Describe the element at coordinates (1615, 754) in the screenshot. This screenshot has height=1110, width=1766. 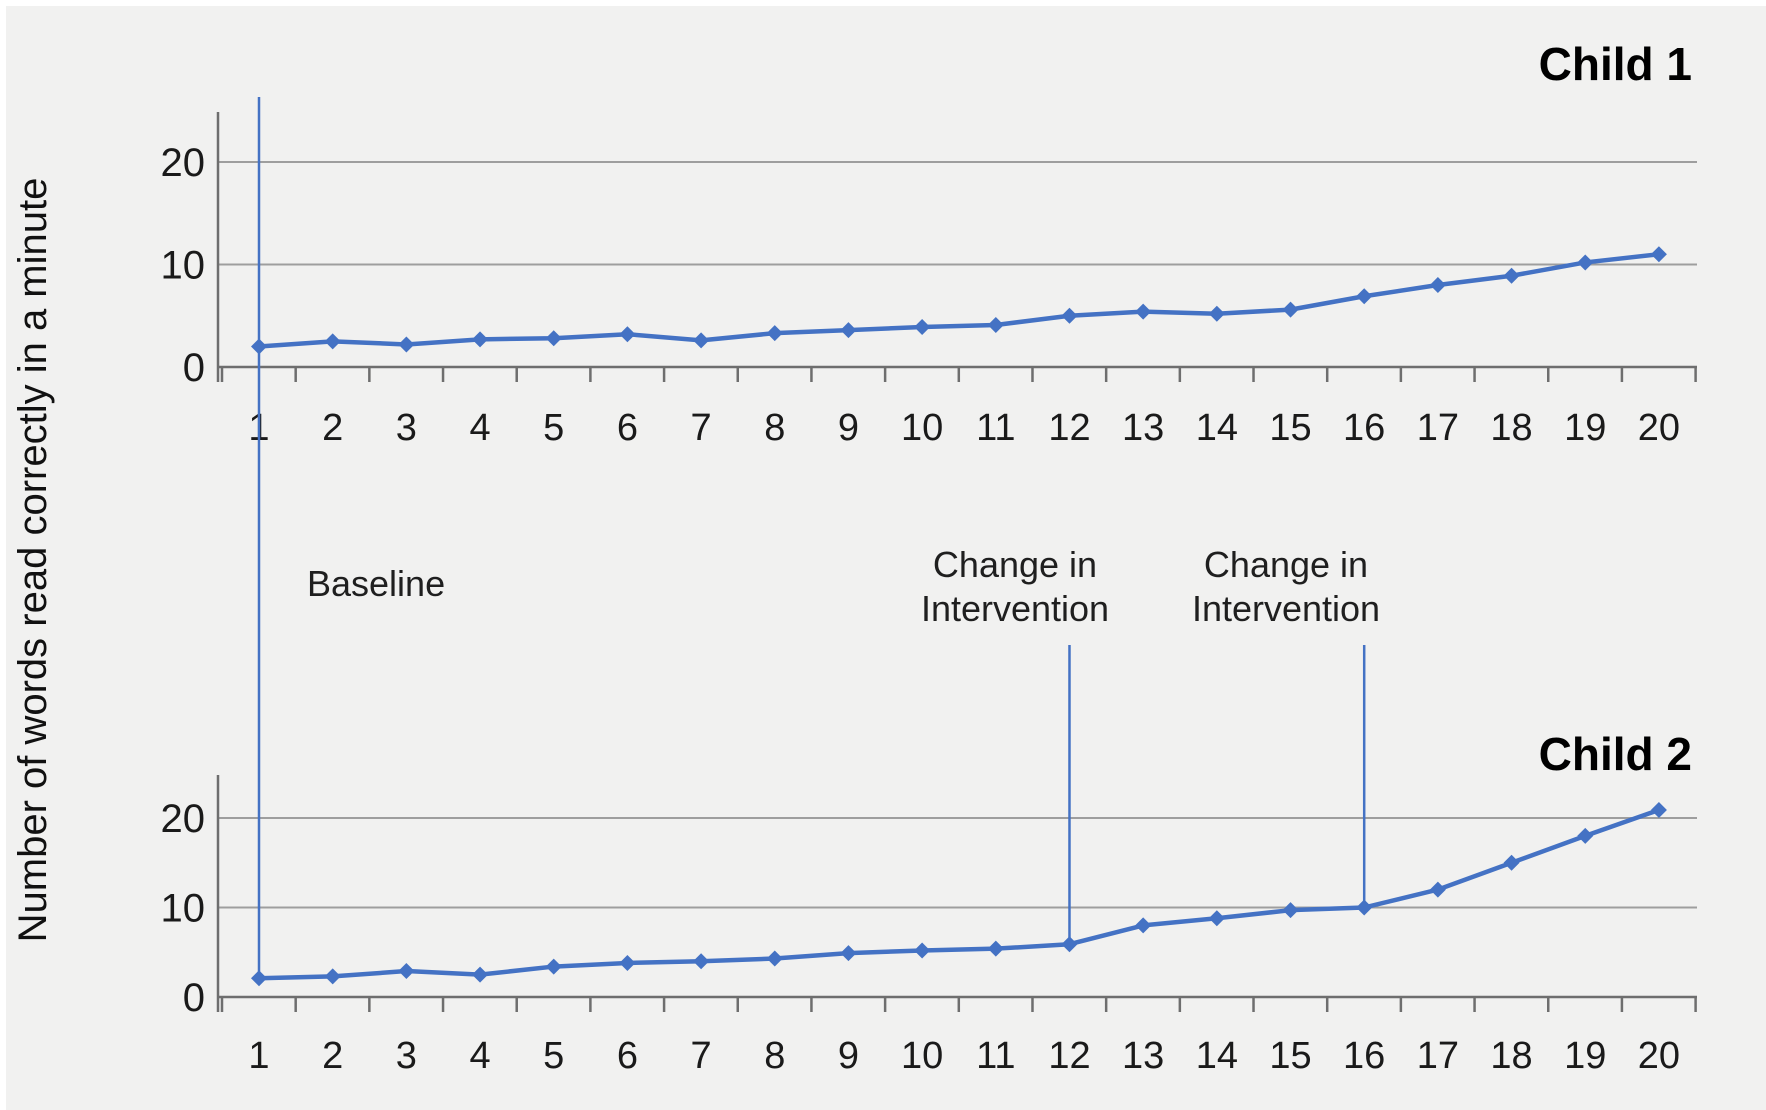
I see `child2-title: Child 2` at that location.